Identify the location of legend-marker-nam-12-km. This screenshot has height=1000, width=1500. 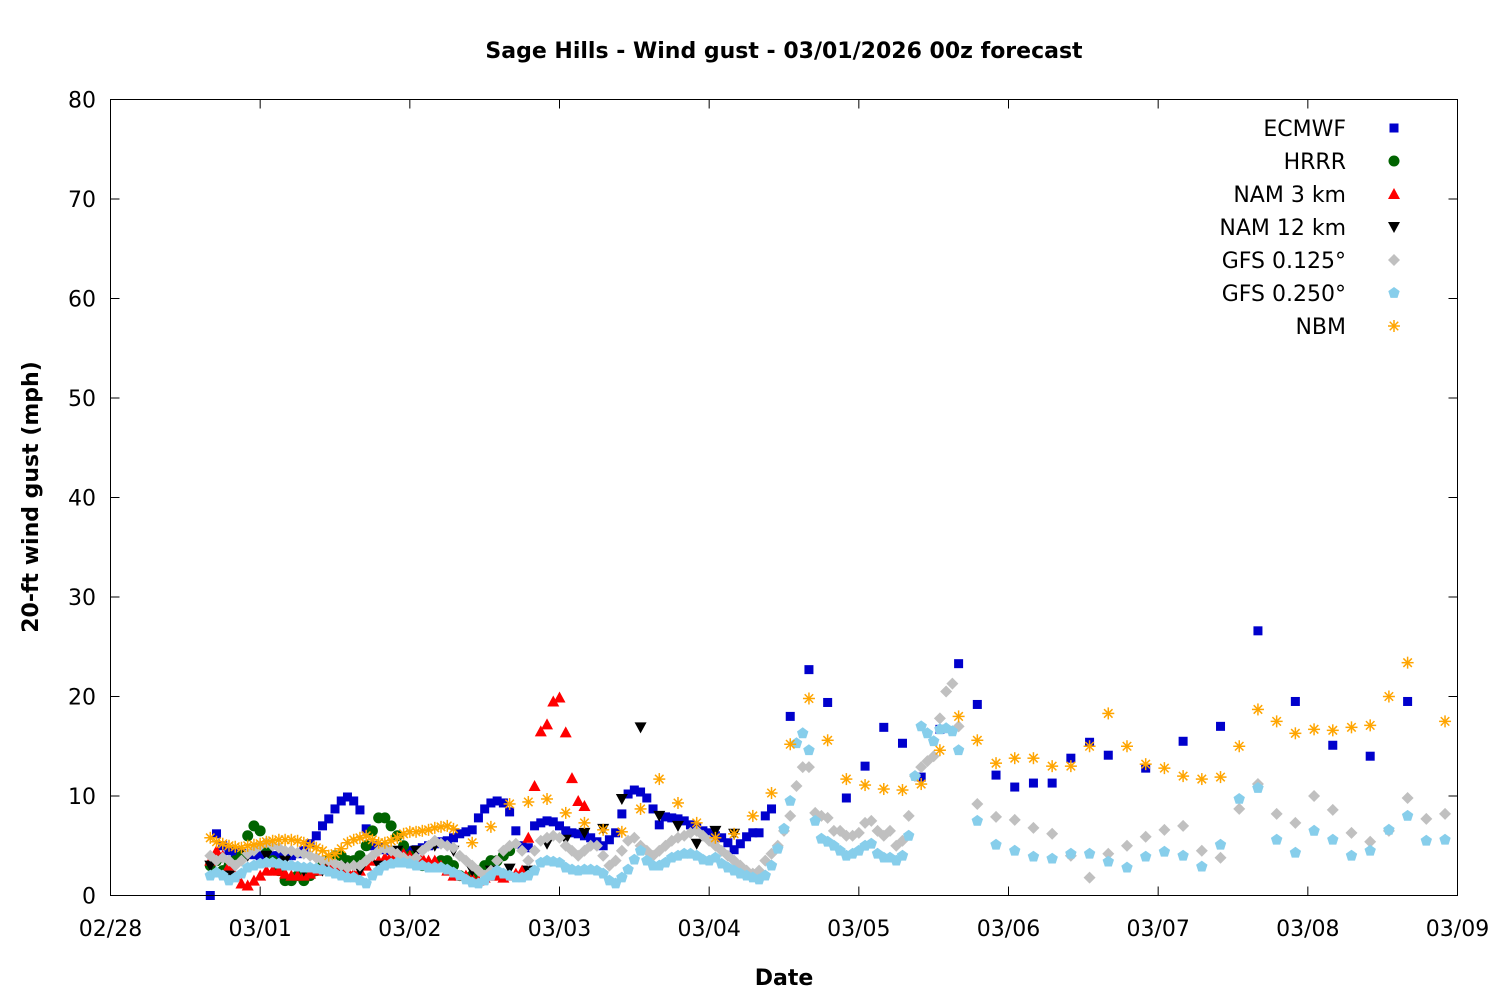
(1394, 227).